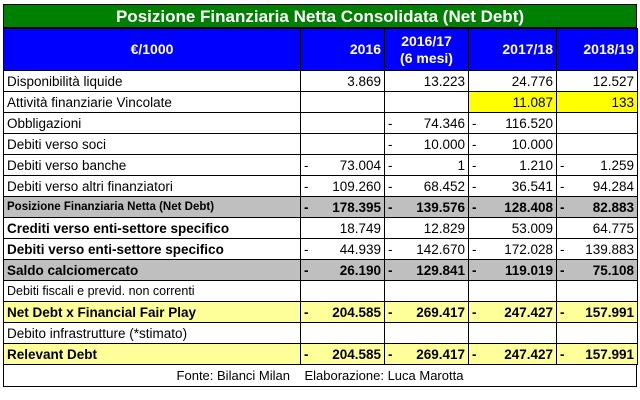 The width and height of the screenshot is (640, 400). Describe the element at coordinates (152, 354) in the screenshot. I see `row-label: Relevant Debt` at that location.